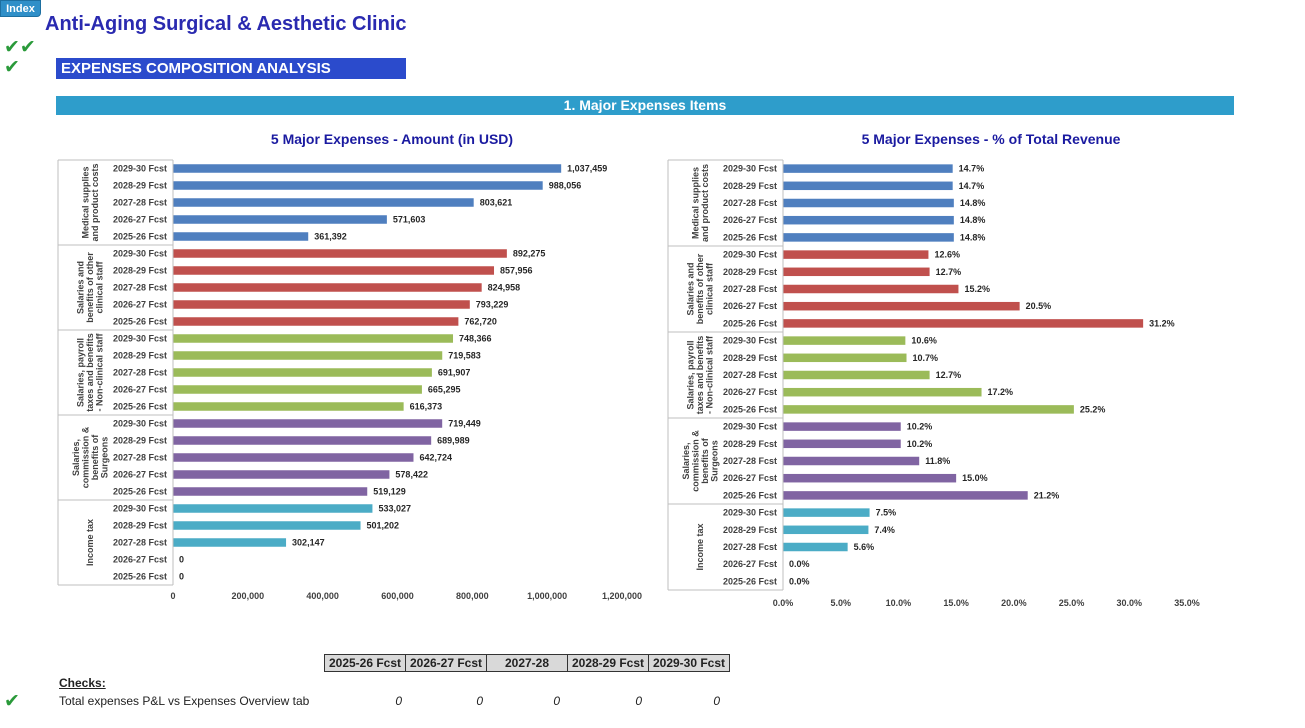 The width and height of the screenshot is (1305, 728). I want to click on group-label: and product costs, so click(95, 202).